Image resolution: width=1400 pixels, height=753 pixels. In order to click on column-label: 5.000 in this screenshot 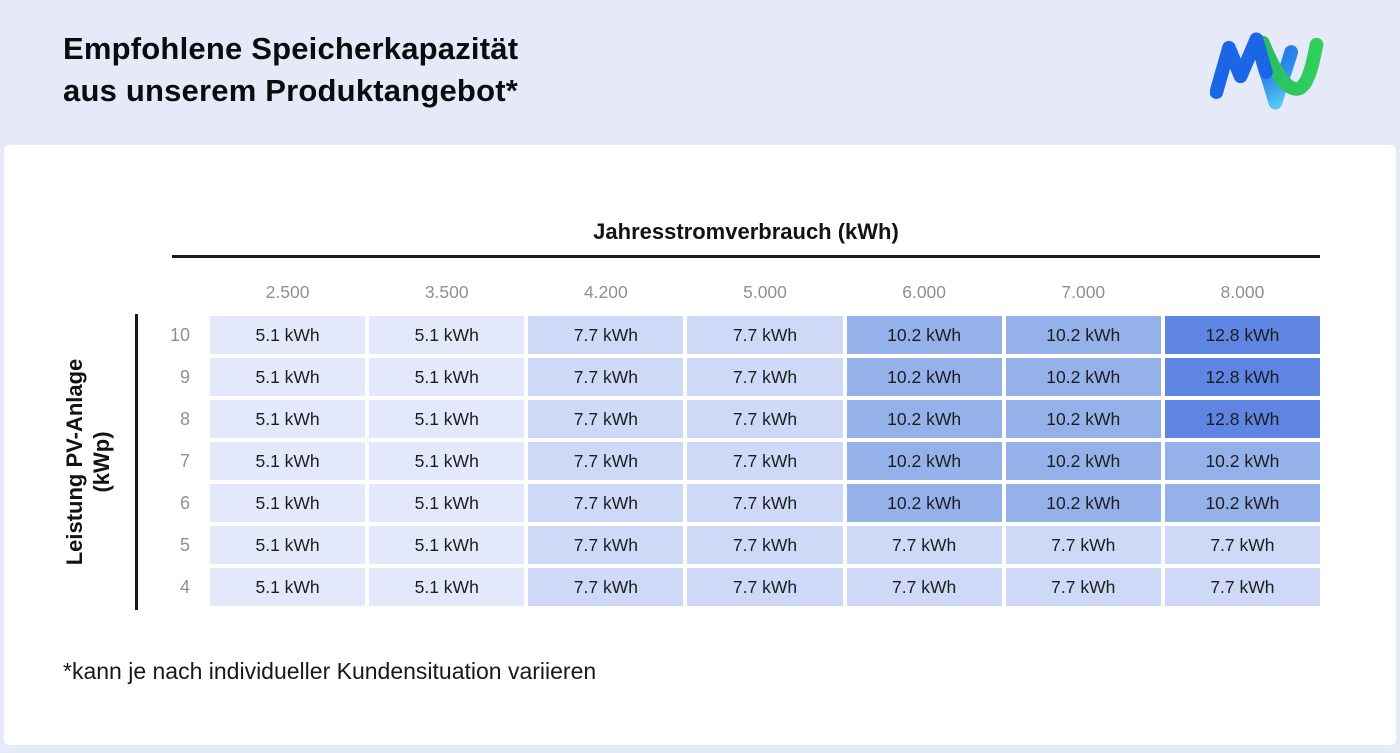, I will do `click(765, 292)`.